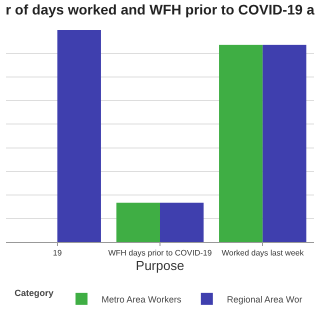  What do you see at coordinates (160, 10) in the screenshot?
I see `chart-title: r of days worked and WFH prior to COVID-19 a` at bounding box center [160, 10].